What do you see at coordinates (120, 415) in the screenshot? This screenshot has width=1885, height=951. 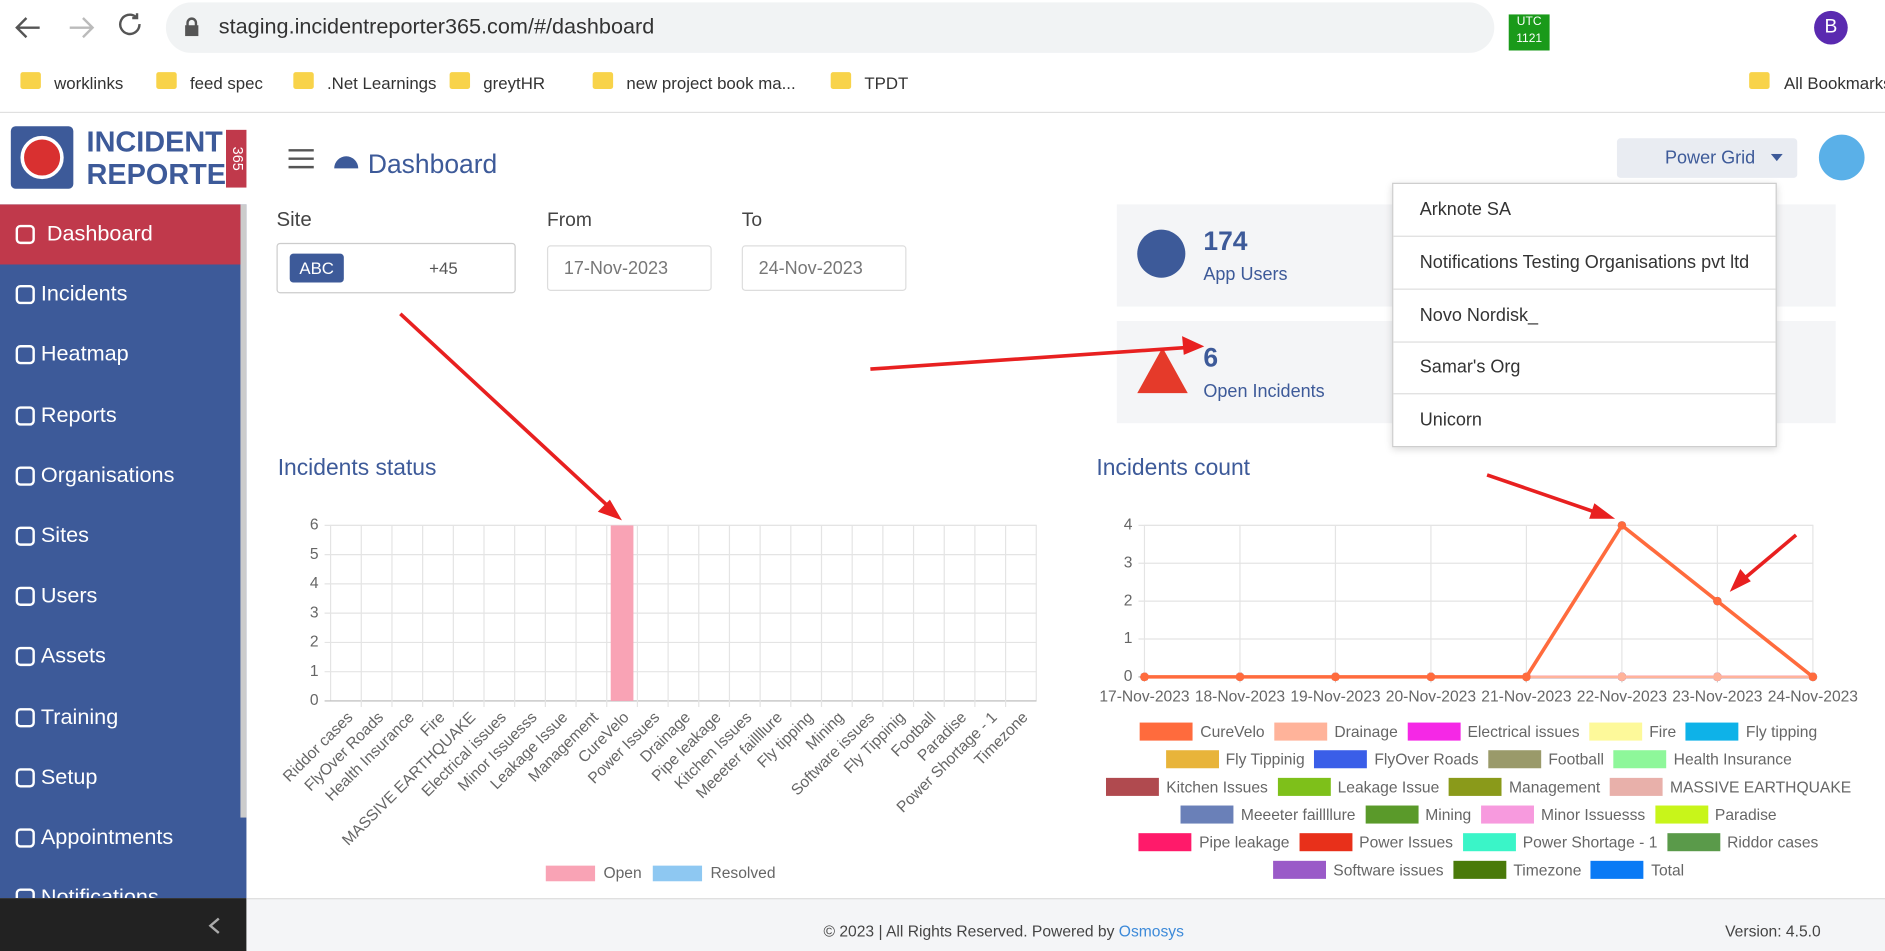 I see `nav-item: Reports` at bounding box center [120, 415].